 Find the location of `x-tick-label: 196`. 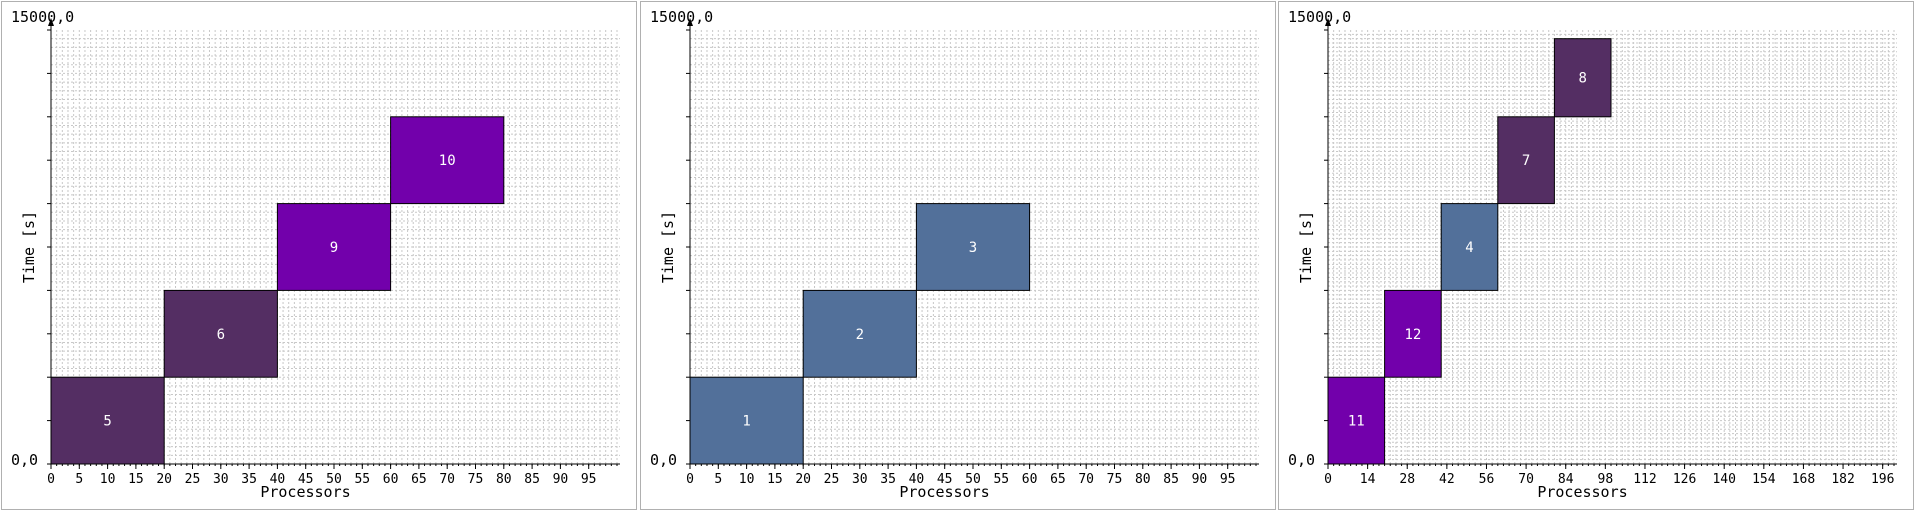

x-tick-label: 196 is located at coordinates (1882, 479).